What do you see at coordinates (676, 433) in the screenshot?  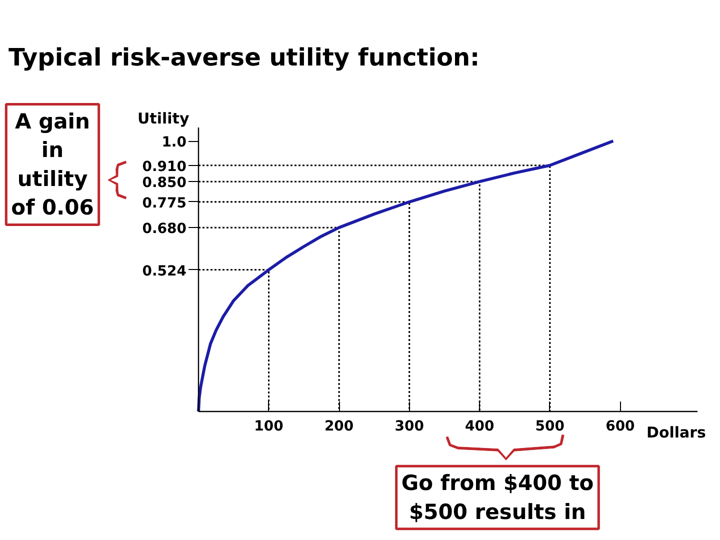 I see `x-axis-title: Dollars` at bounding box center [676, 433].